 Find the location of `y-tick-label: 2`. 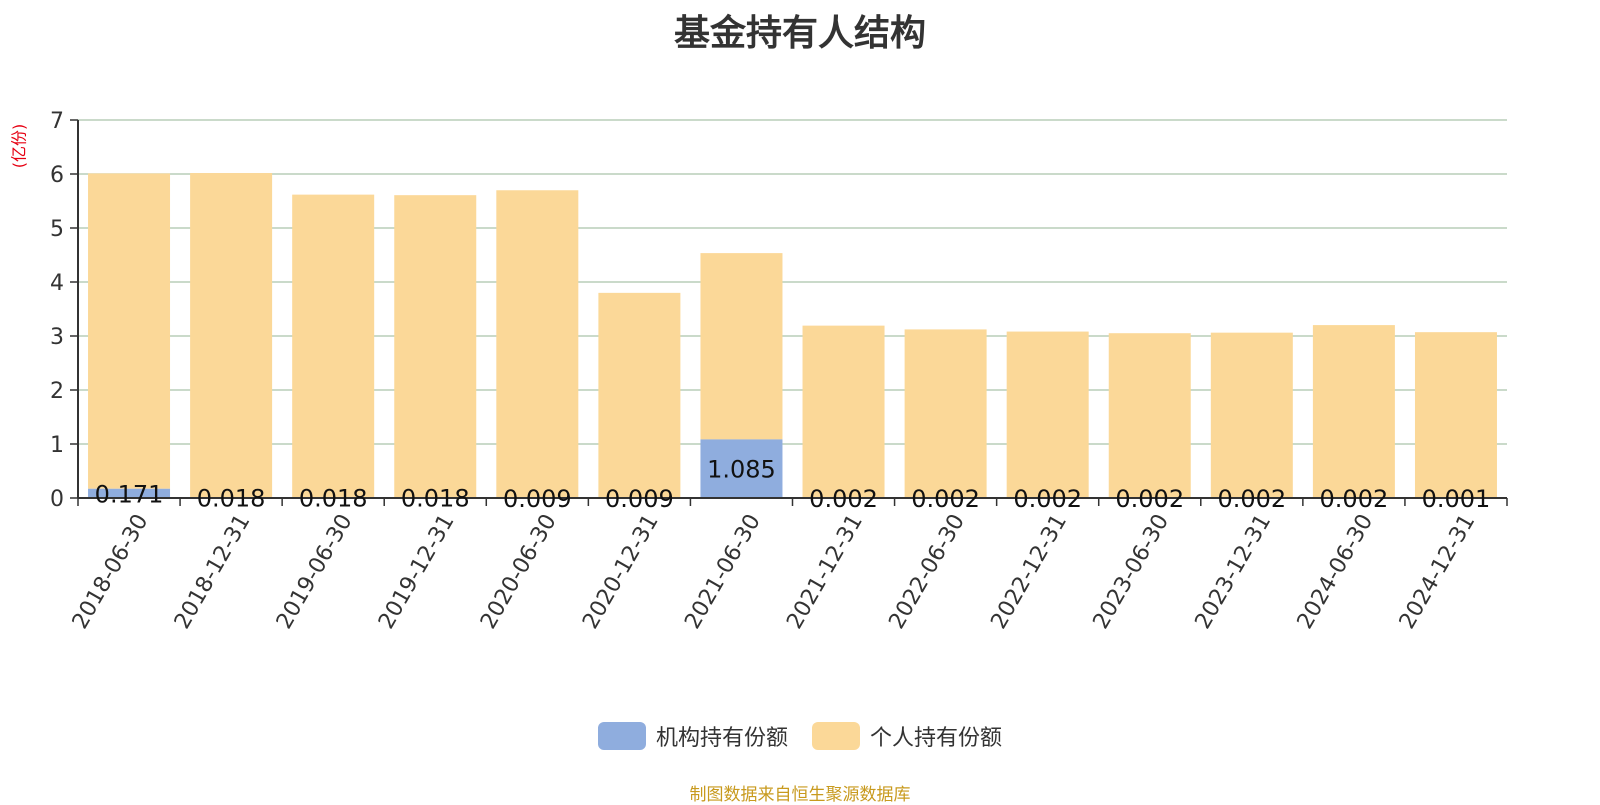

y-tick-label: 2 is located at coordinates (57, 391).